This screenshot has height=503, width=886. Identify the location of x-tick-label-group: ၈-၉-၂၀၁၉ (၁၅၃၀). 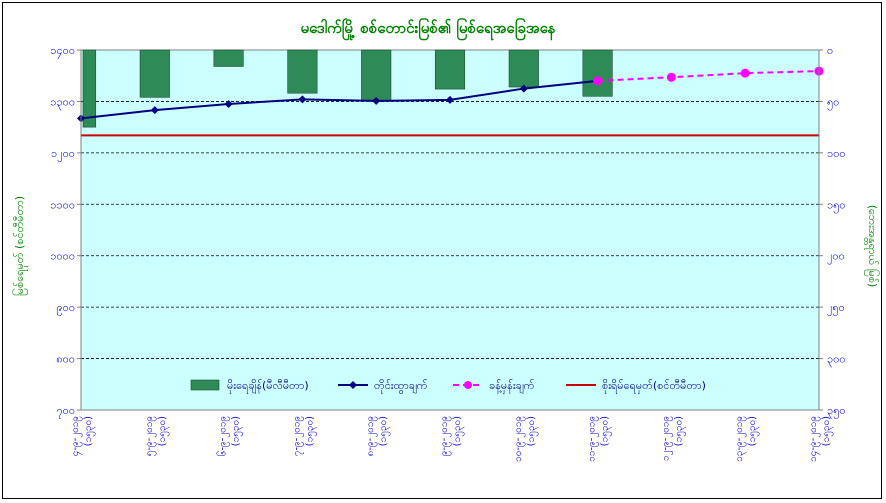
(378, 436).